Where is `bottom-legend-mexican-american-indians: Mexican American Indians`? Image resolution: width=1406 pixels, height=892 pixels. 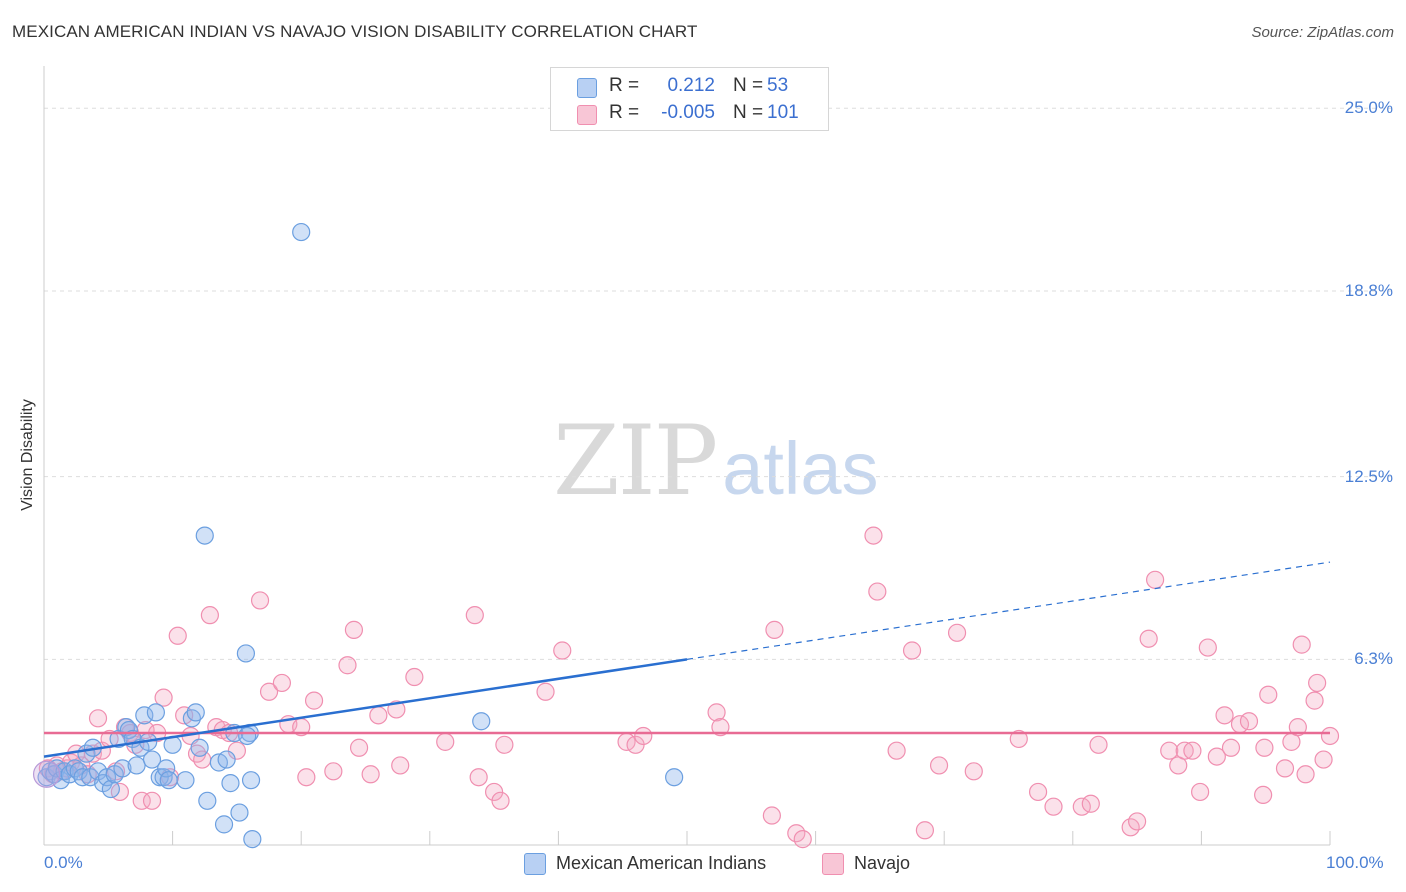
bottom-legend-mexican-american-indians: Mexican American Indians is located at coordinates (661, 863).